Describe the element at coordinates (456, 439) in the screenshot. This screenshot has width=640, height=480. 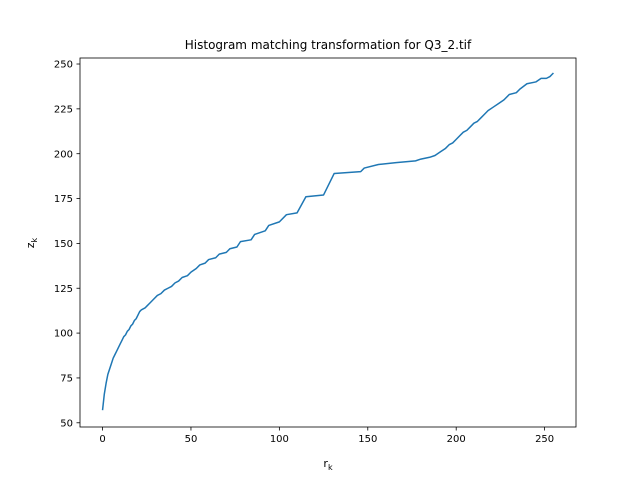
I see `x-tick-label: 200` at that location.